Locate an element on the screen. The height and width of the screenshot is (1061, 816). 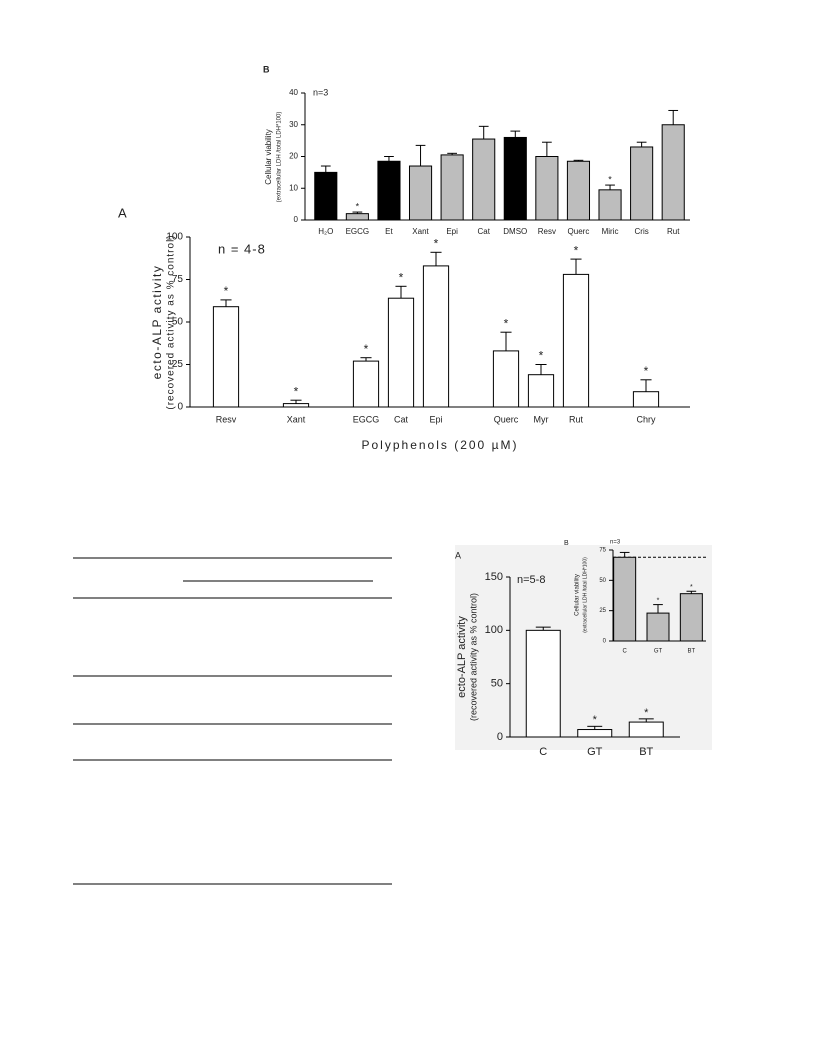
x-tick-label: Miric is located at coordinates (610, 231).